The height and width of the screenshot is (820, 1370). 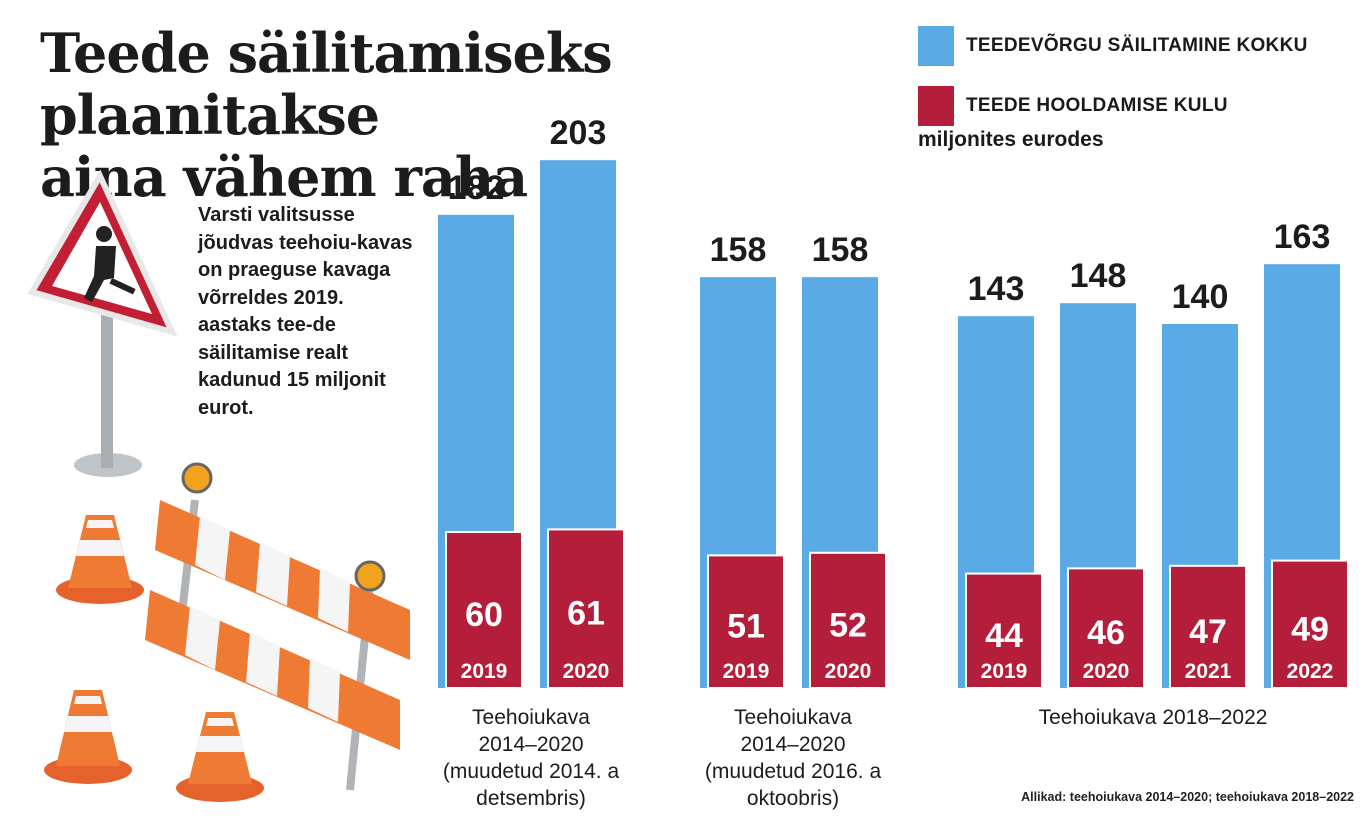 What do you see at coordinates (1302, 237) in the screenshot?
I see `total-value-label: 163` at bounding box center [1302, 237].